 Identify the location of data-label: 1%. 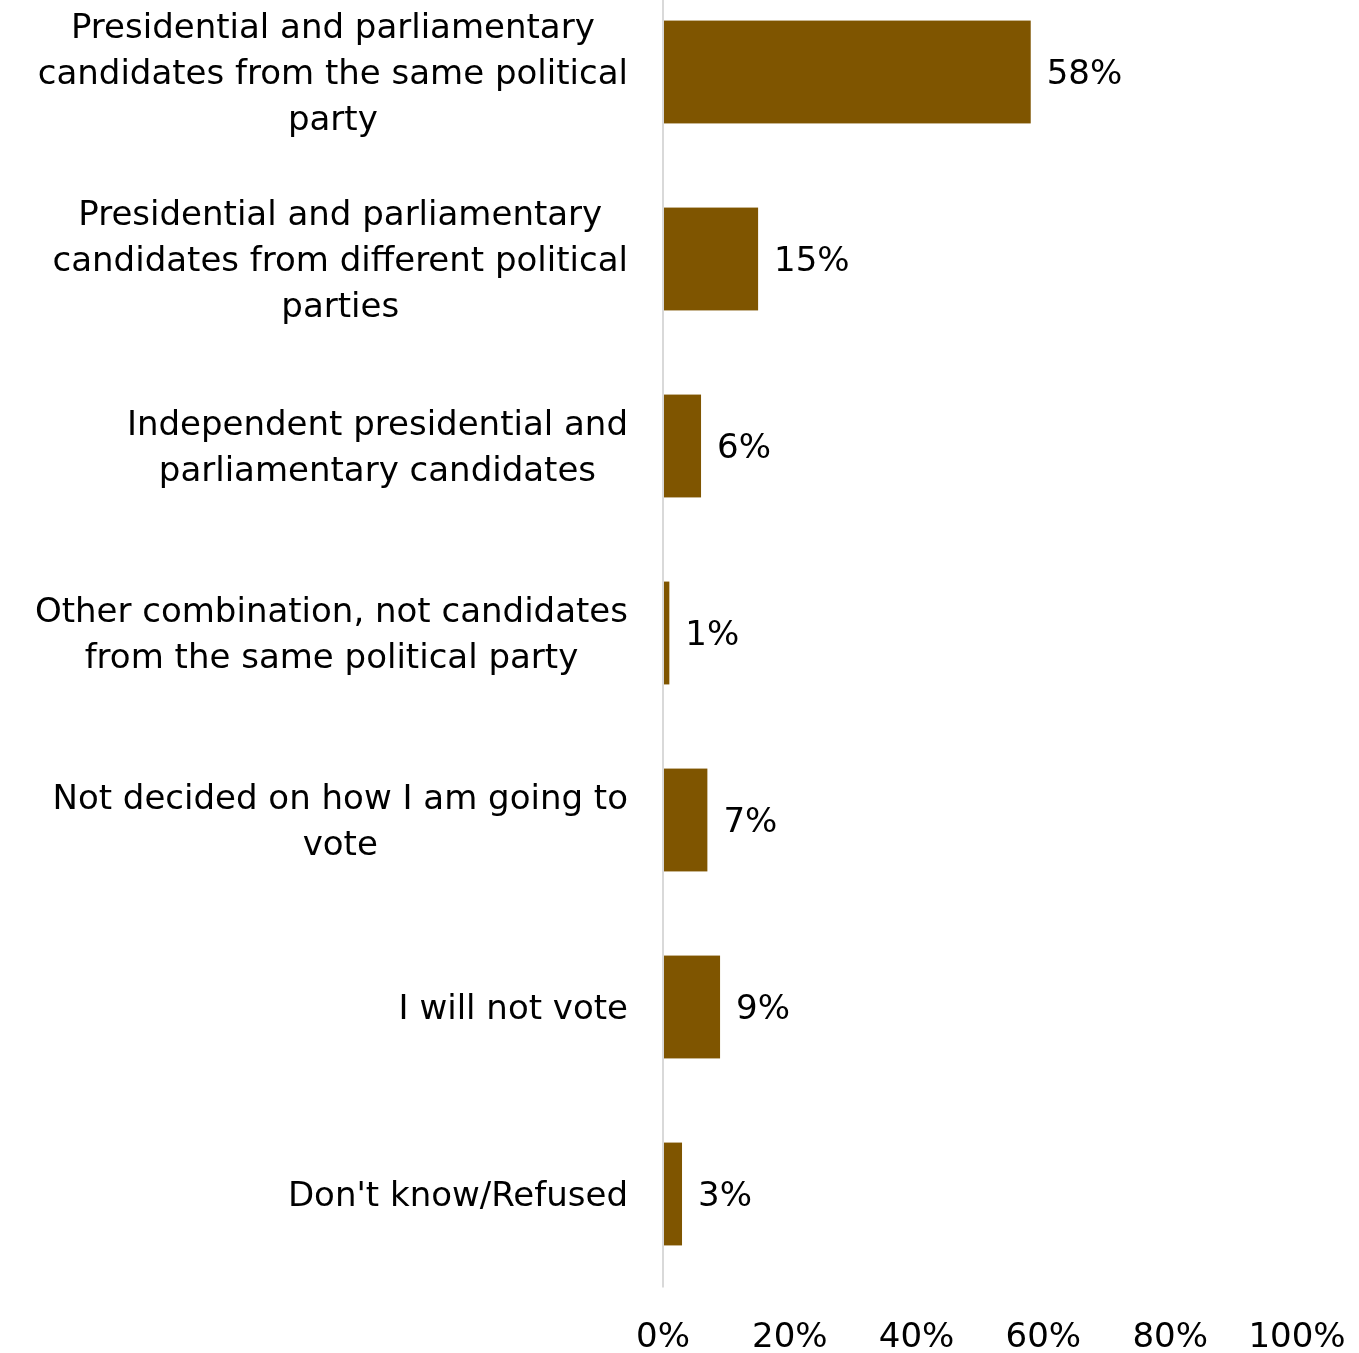
(712, 632).